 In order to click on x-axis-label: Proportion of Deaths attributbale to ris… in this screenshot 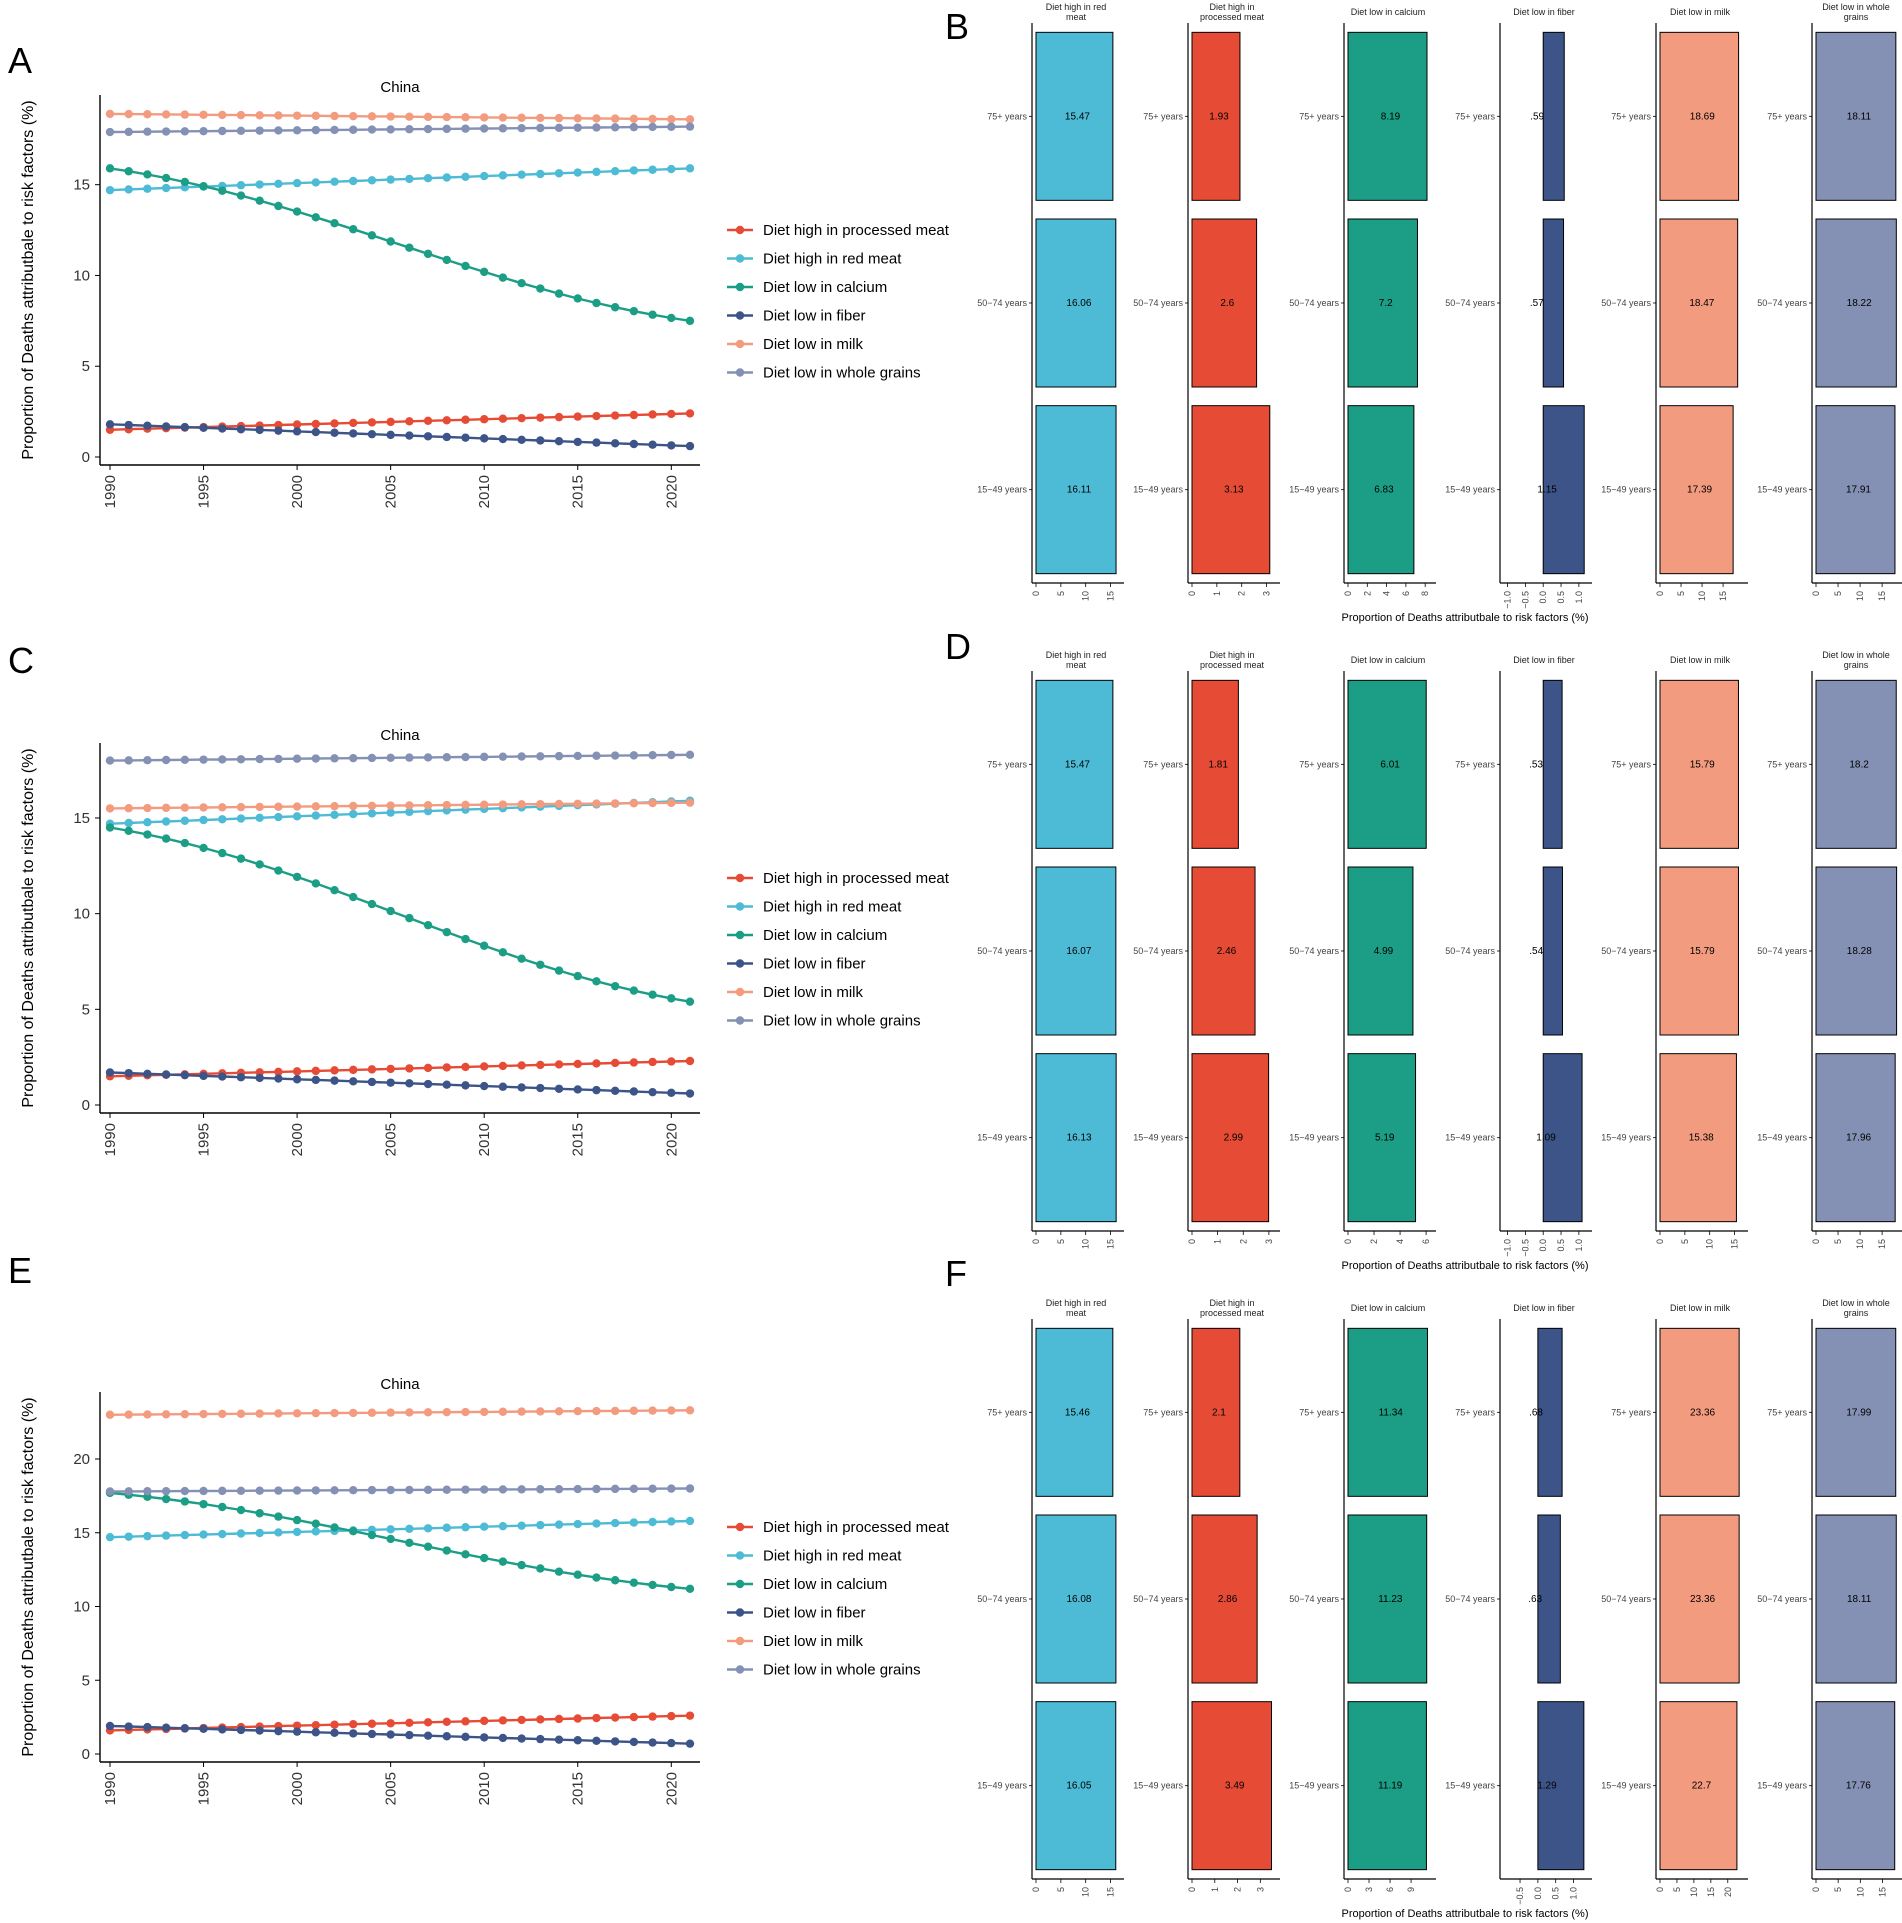, I will do `click(1465, 1266)`.